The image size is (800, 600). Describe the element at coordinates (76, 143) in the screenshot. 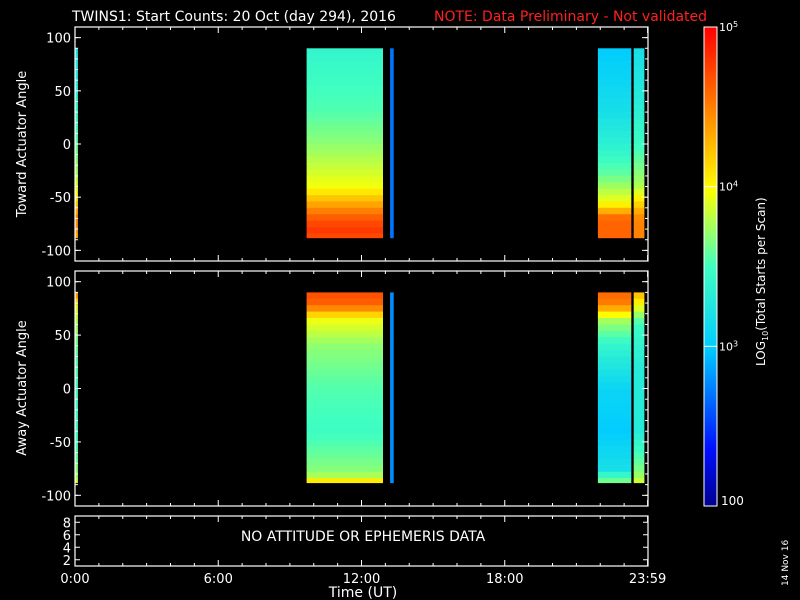

I see `toward-segment` at that location.